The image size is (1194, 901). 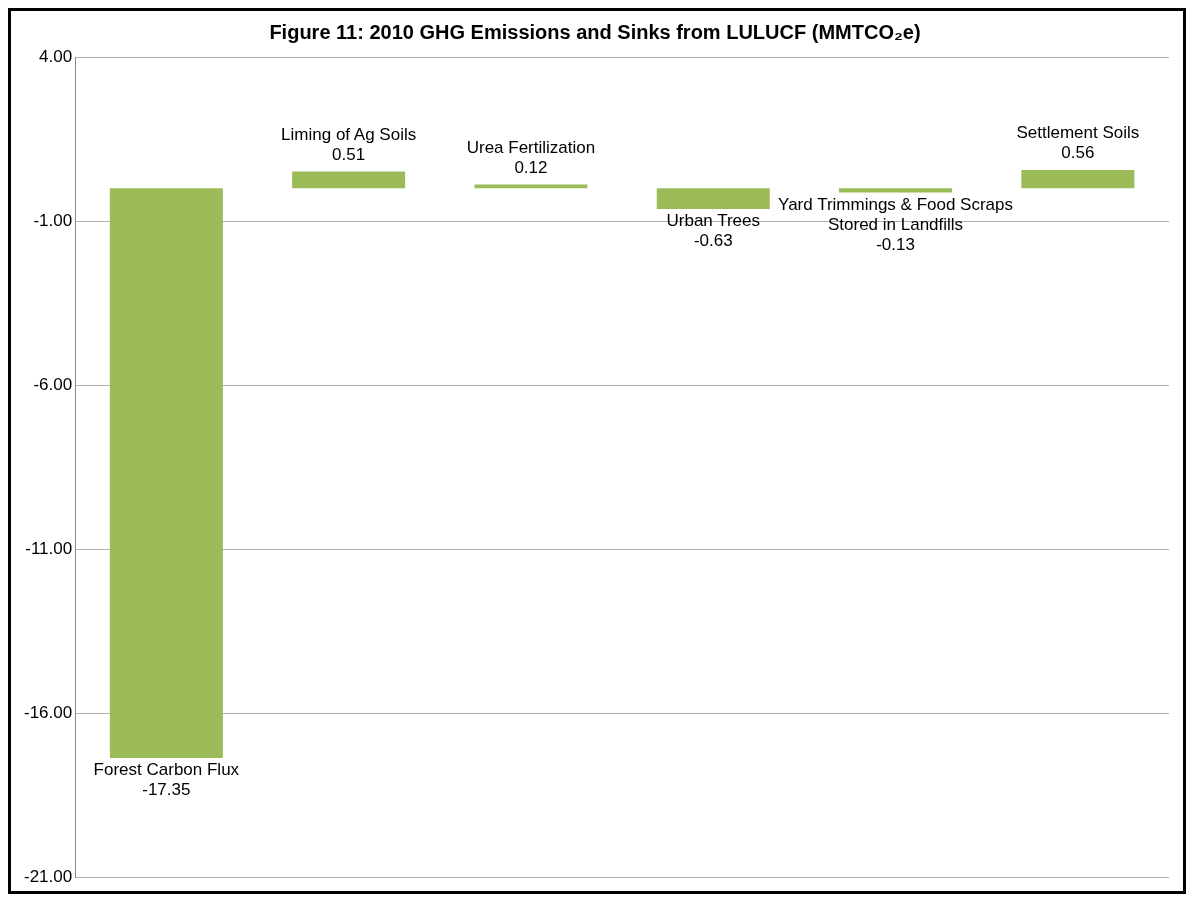 What do you see at coordinates (349, 134) in the screenshot?
I see `x-tick-label: Liming of Ag Soils` at bounding box center [349, 134].